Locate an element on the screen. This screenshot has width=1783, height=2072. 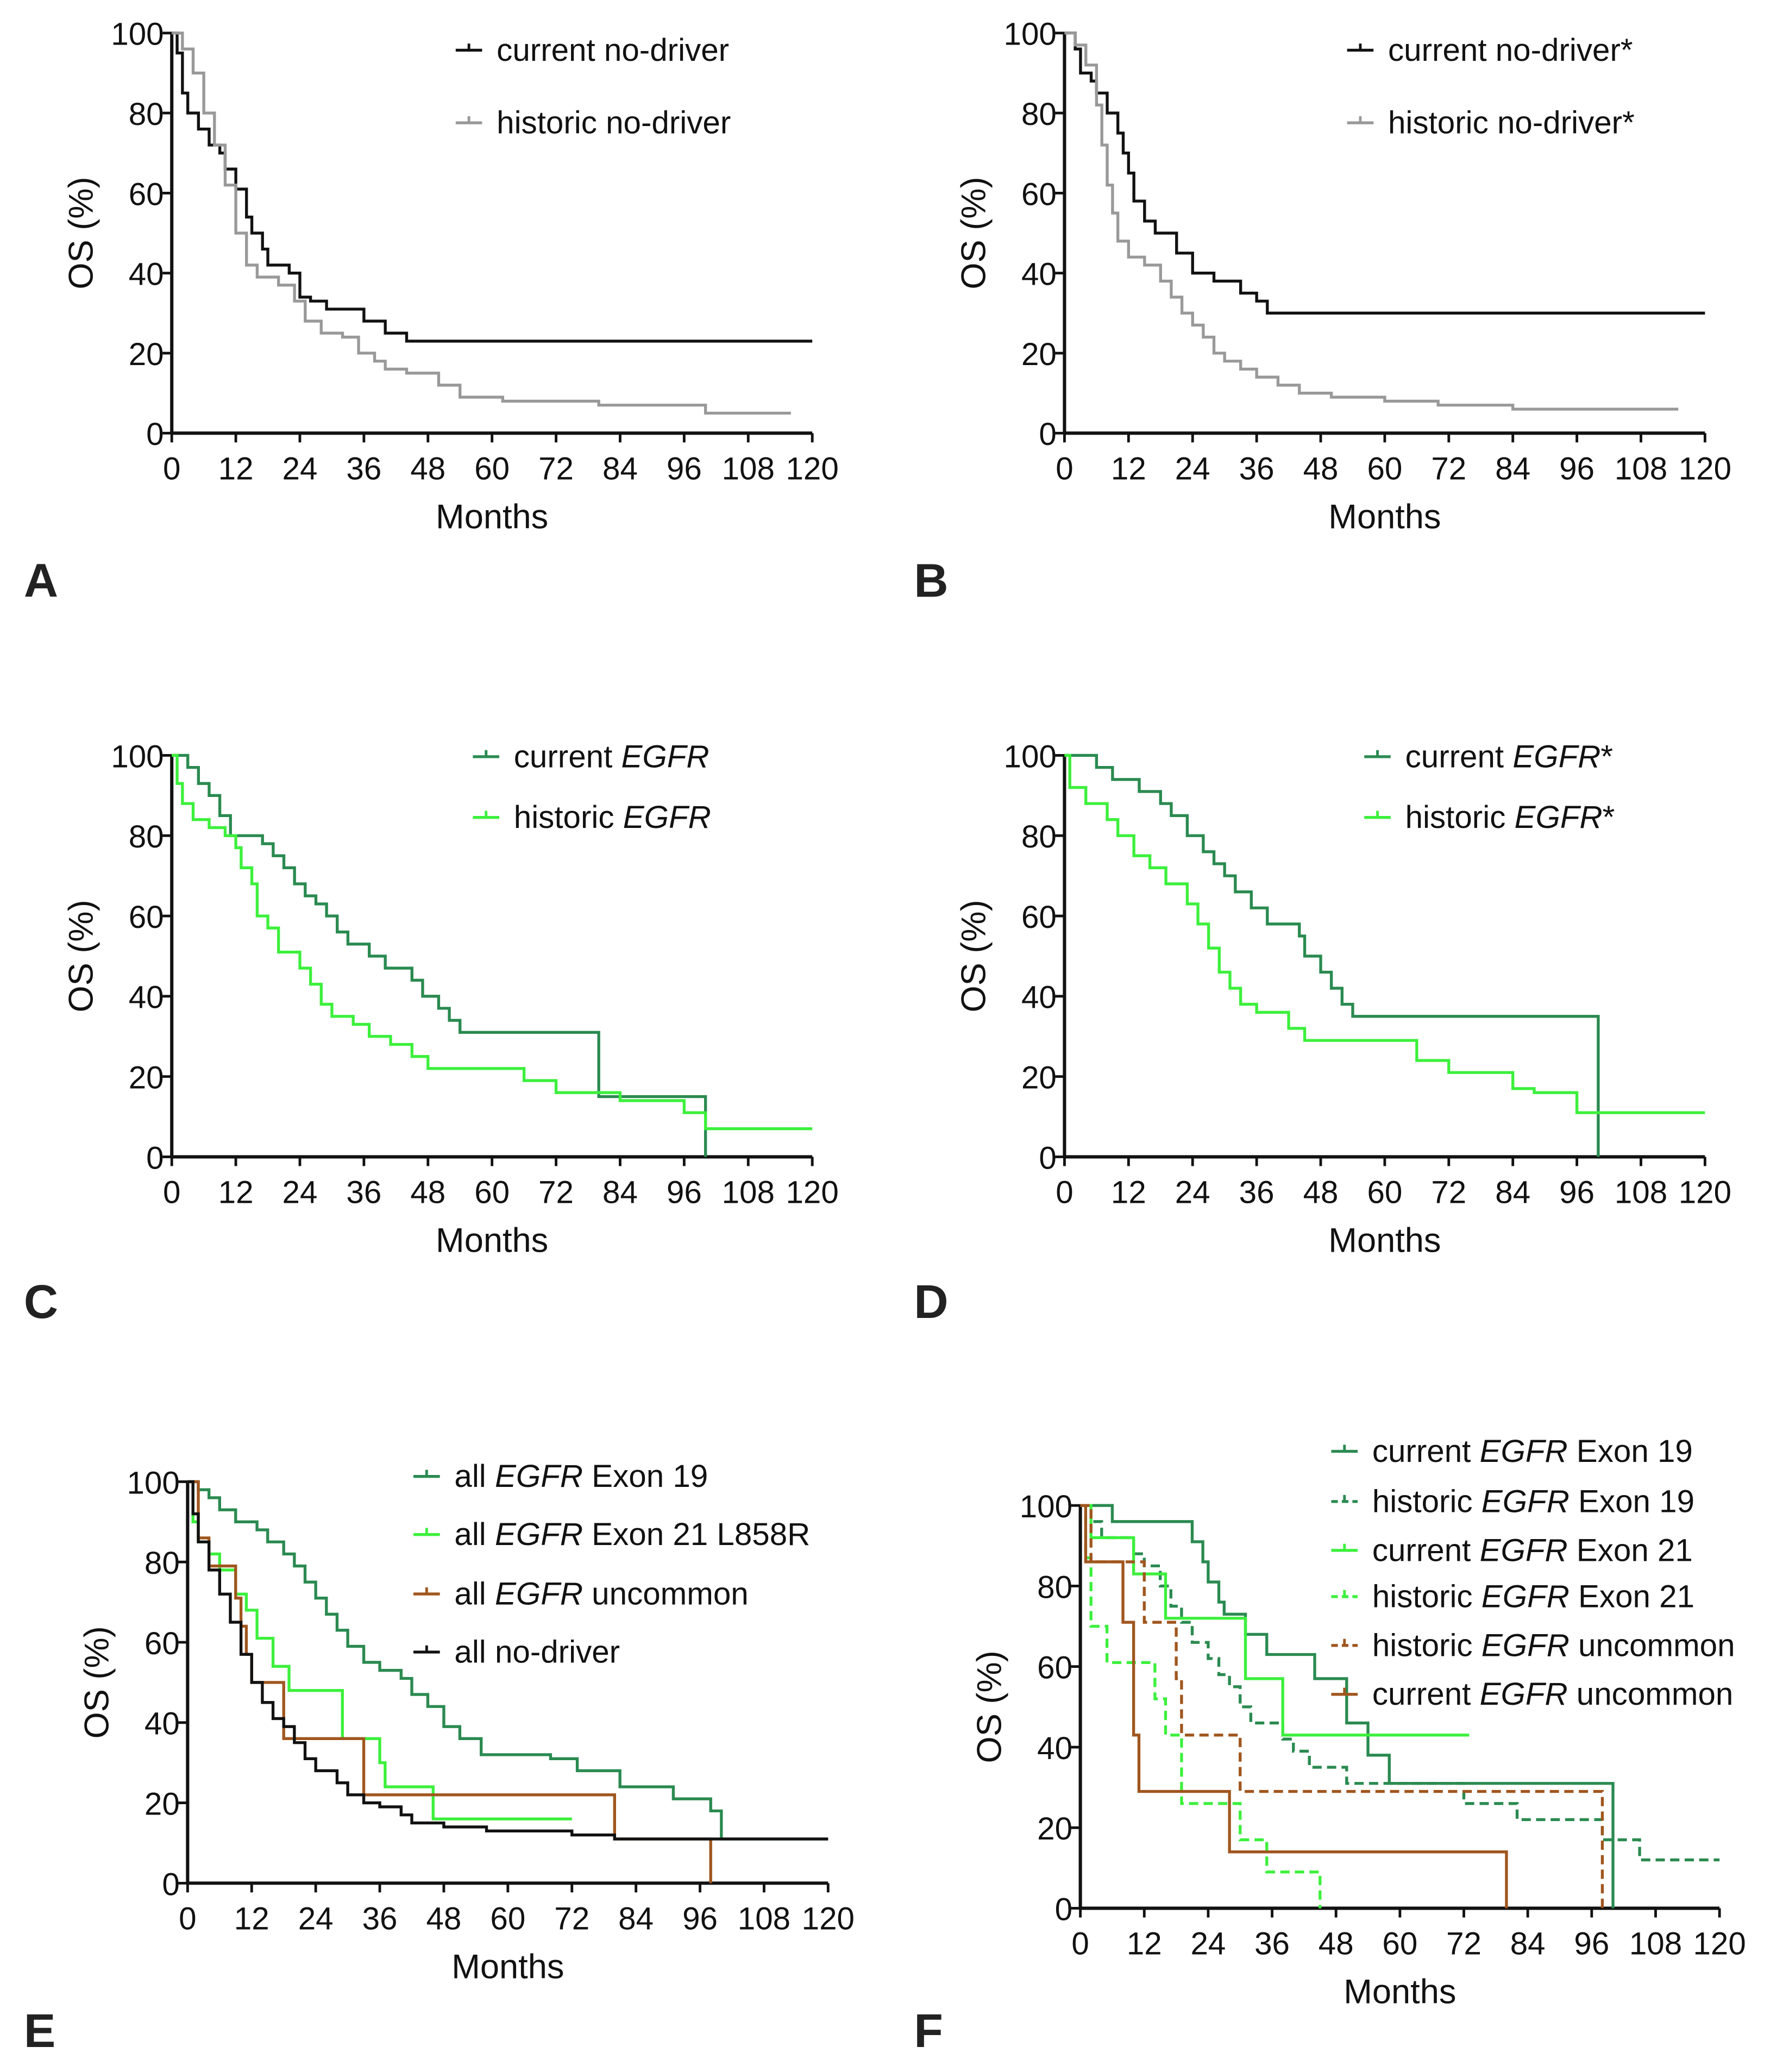
legend-label: historic EGFR is located at coordinates (612, 817).